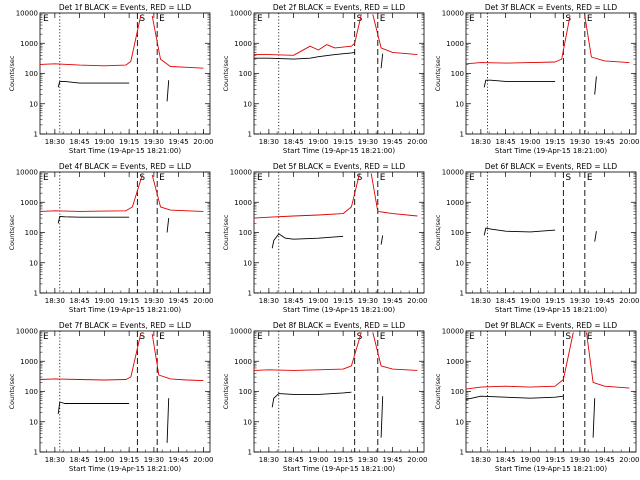  Describe the element at coordinates (339, 325) in the screenshot. I see `panel-title: Det 8f BLACK = Events, RED = LLD` at that location.